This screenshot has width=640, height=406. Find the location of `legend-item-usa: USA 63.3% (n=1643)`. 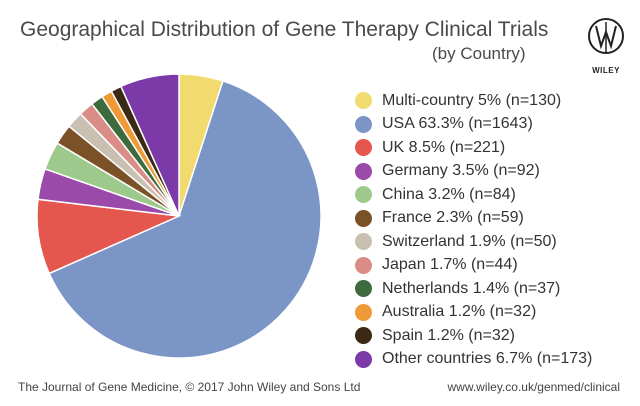

legend-item-usa: USA 63.3% (n=1643) is located at coordinates (473, 125).